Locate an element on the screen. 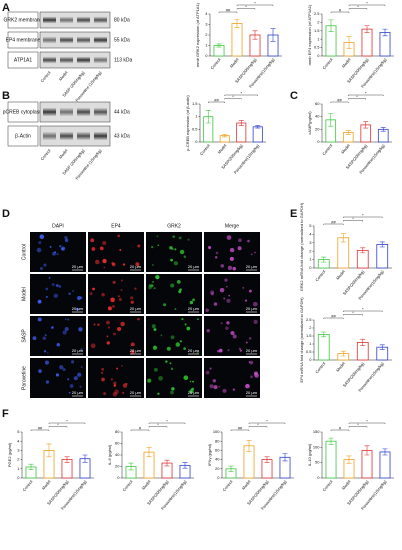  significance-label: ## is located at coordinates (216, 100).